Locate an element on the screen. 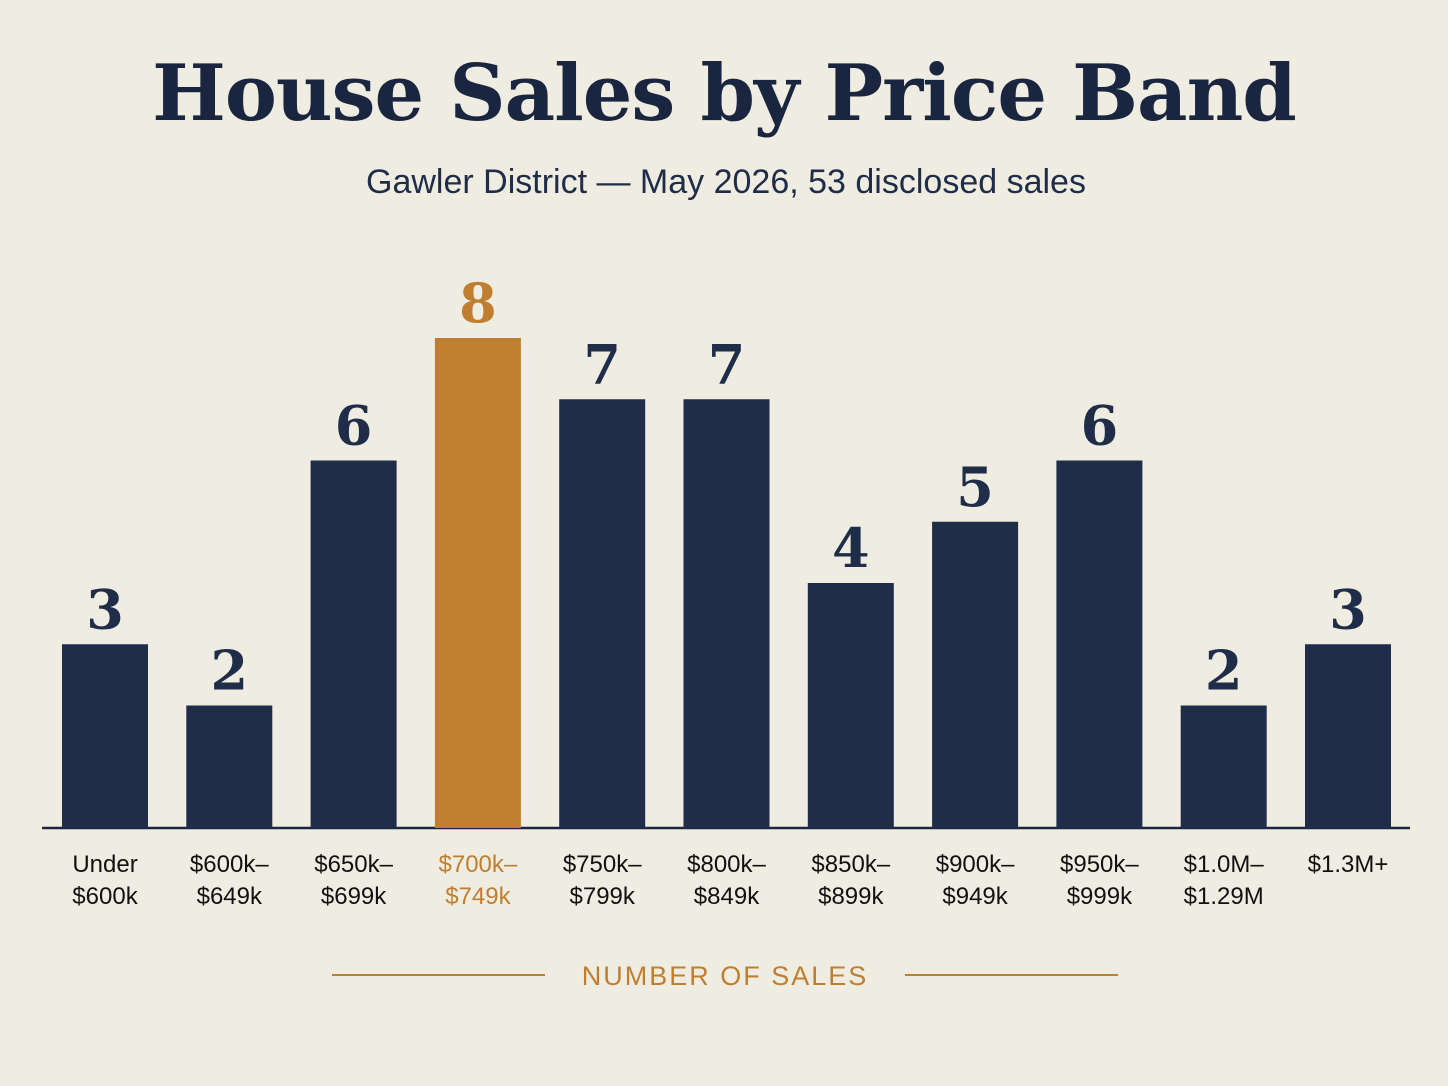 The image size is (1448, 1086). x-tick-label: $1.0M– is located at coordinates (1224, 864).